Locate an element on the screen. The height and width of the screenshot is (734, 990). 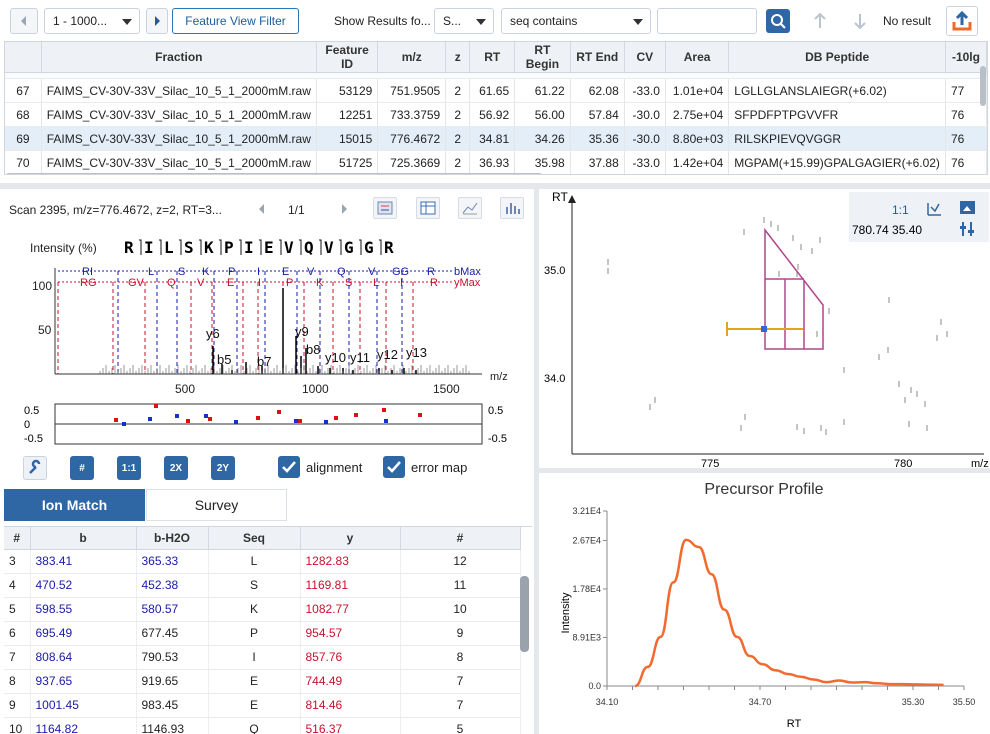
column-header: Feature ID is located at coordinates (347, 57).